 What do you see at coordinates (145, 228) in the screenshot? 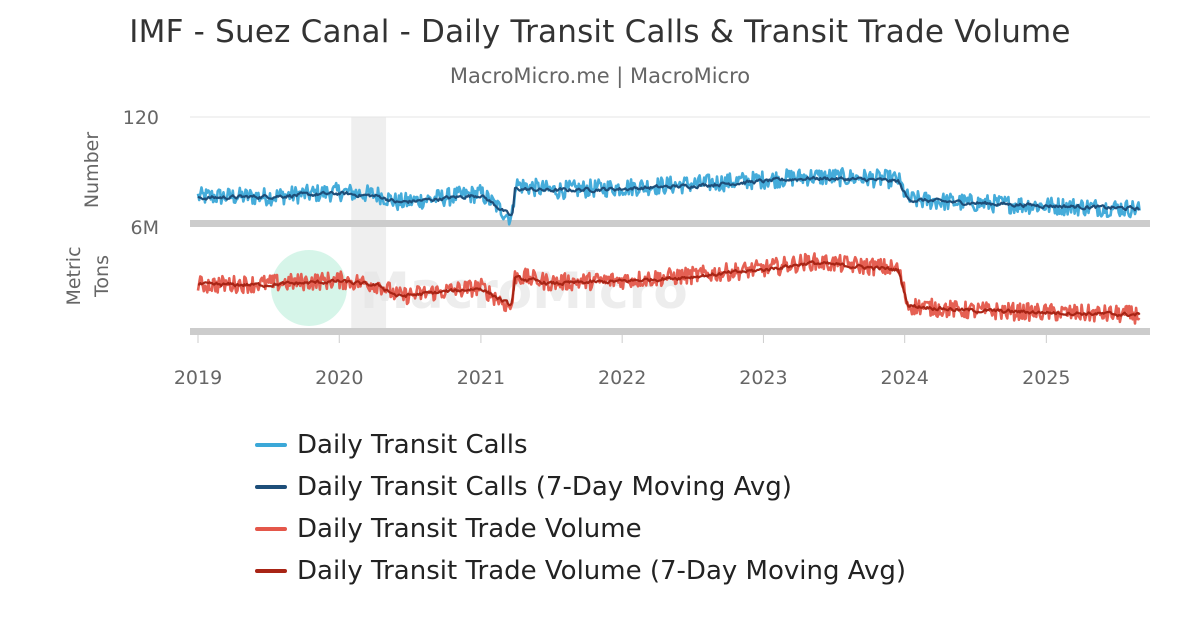
I see `bottom-y-tick-label: 6M` at bounding box center [145, 228].